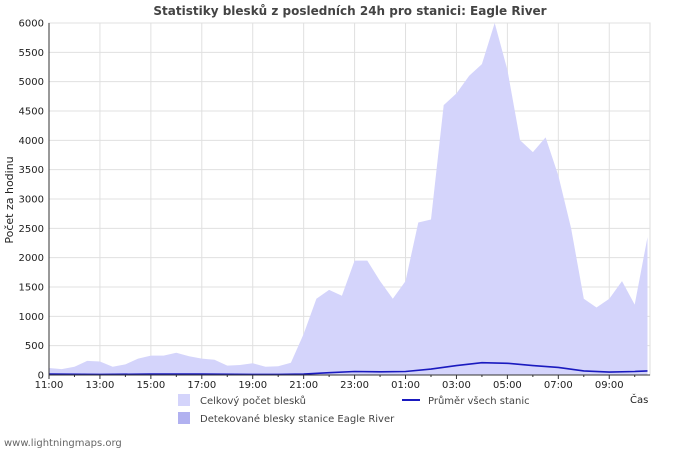 The width and height of the screenshot is (700, 450). I want to click on legend-swatch-total, so click(184, 400).